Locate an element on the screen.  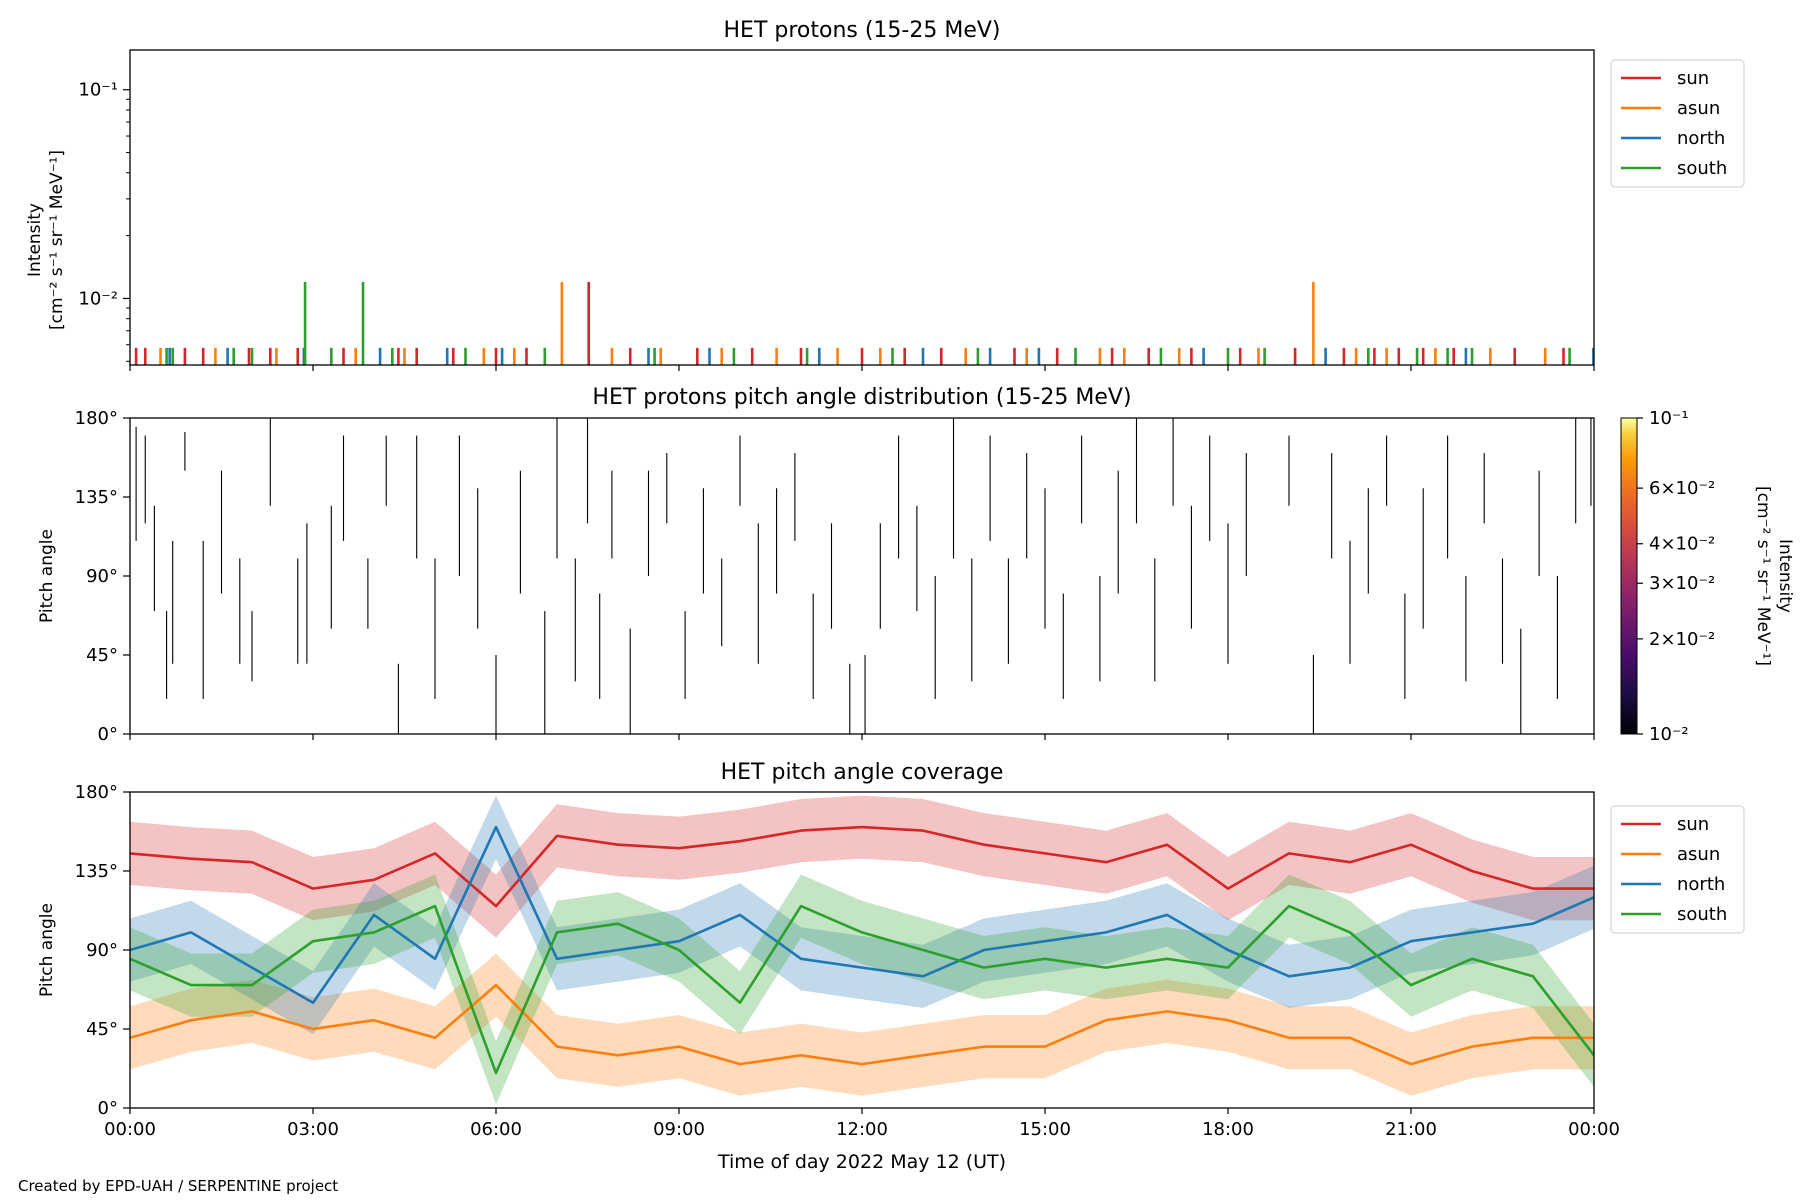
band-sun is located at coordinates (862, 866).